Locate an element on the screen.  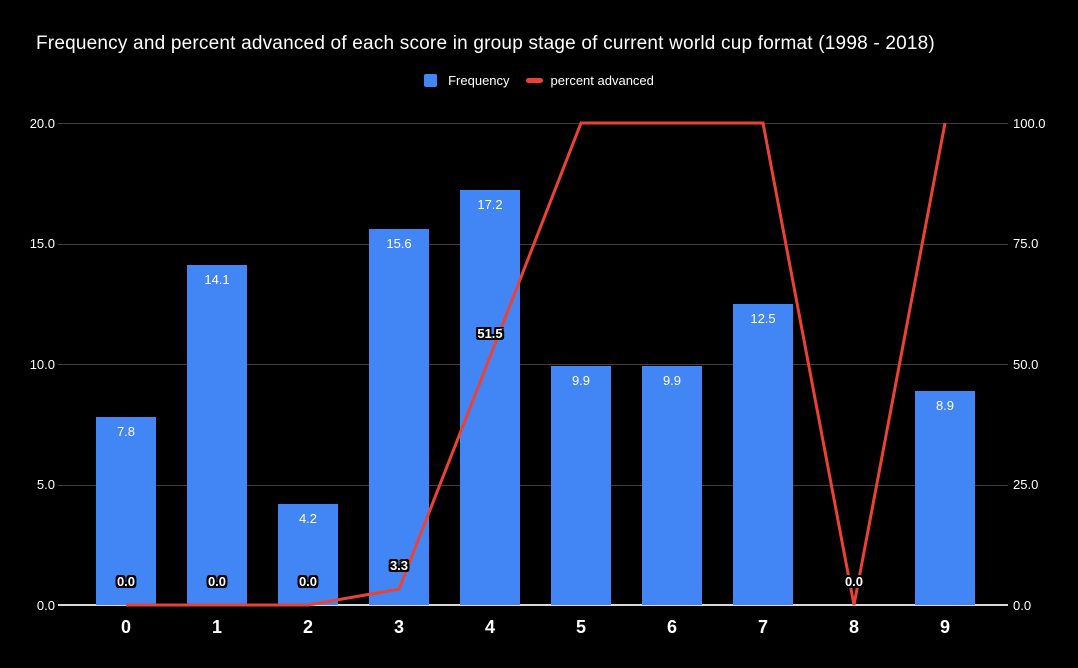
bar-value-label: 14.1 is located at coordinates (217, 280).